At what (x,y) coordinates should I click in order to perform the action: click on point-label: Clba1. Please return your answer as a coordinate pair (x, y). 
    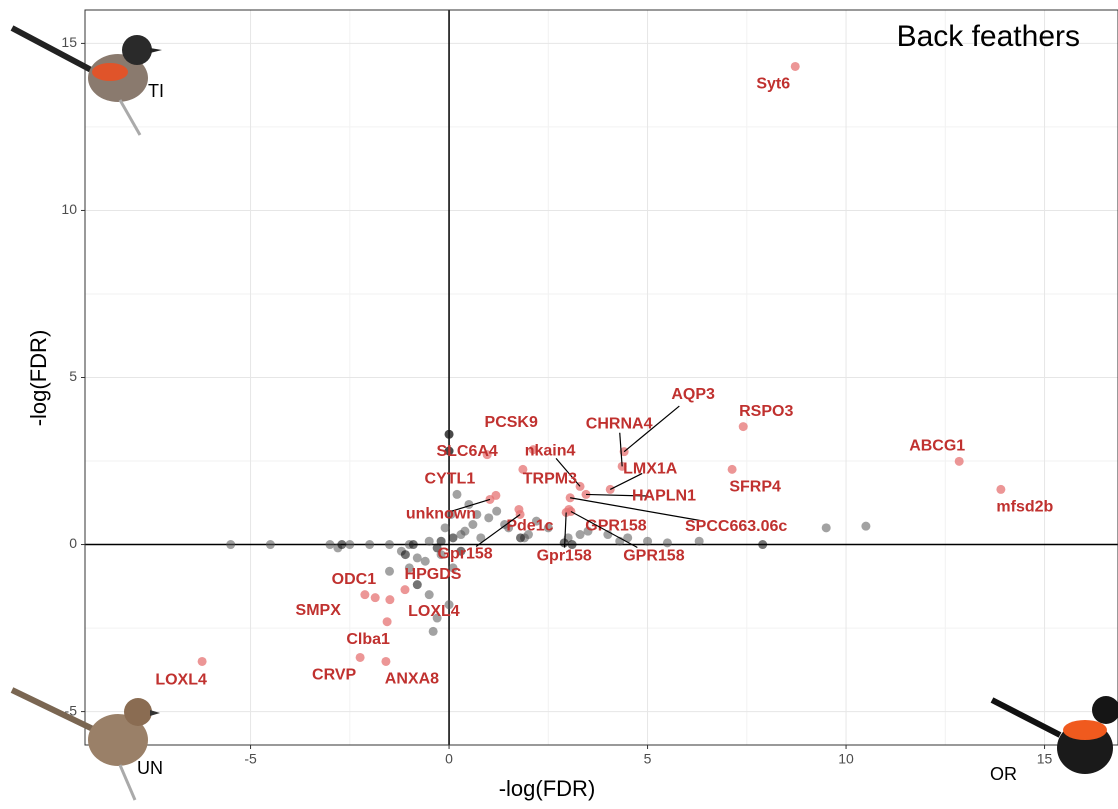
    Looking at the image, I should click on (368, 639).